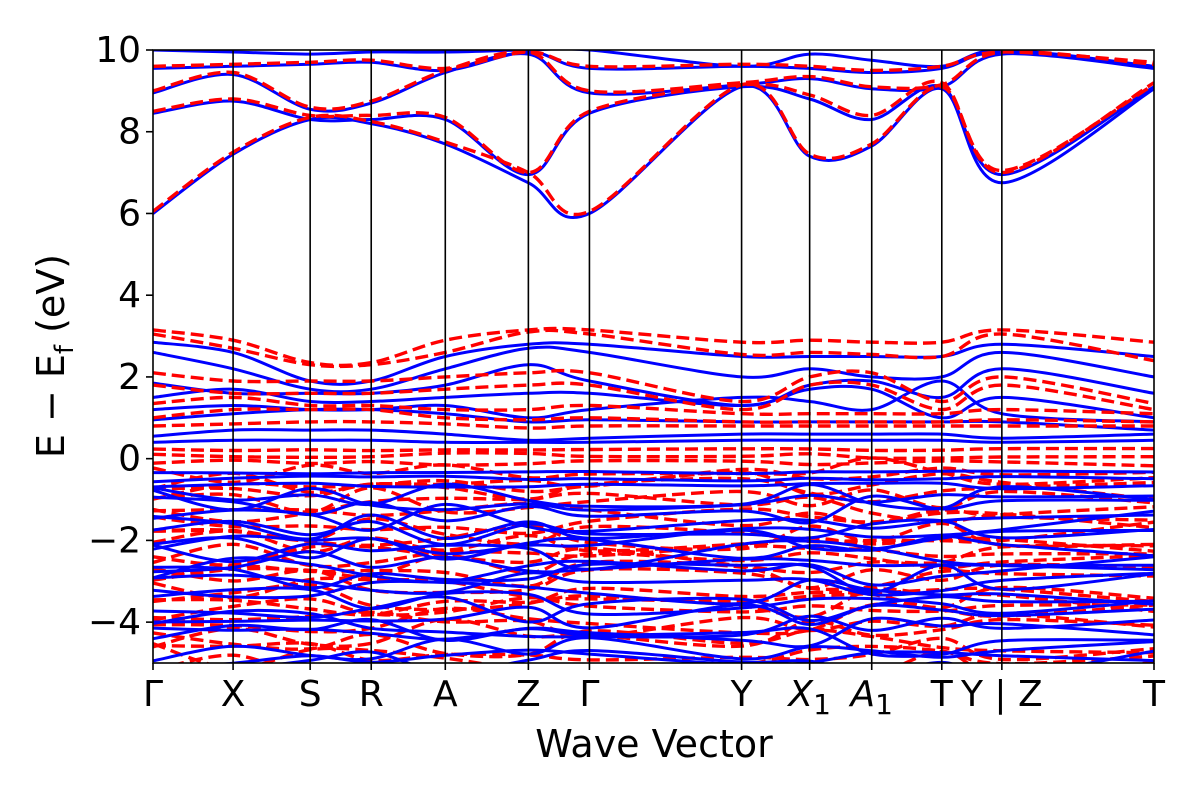 The image size is (1200, 800). I want to click on x-tick-label: Y, so click(742, 694).